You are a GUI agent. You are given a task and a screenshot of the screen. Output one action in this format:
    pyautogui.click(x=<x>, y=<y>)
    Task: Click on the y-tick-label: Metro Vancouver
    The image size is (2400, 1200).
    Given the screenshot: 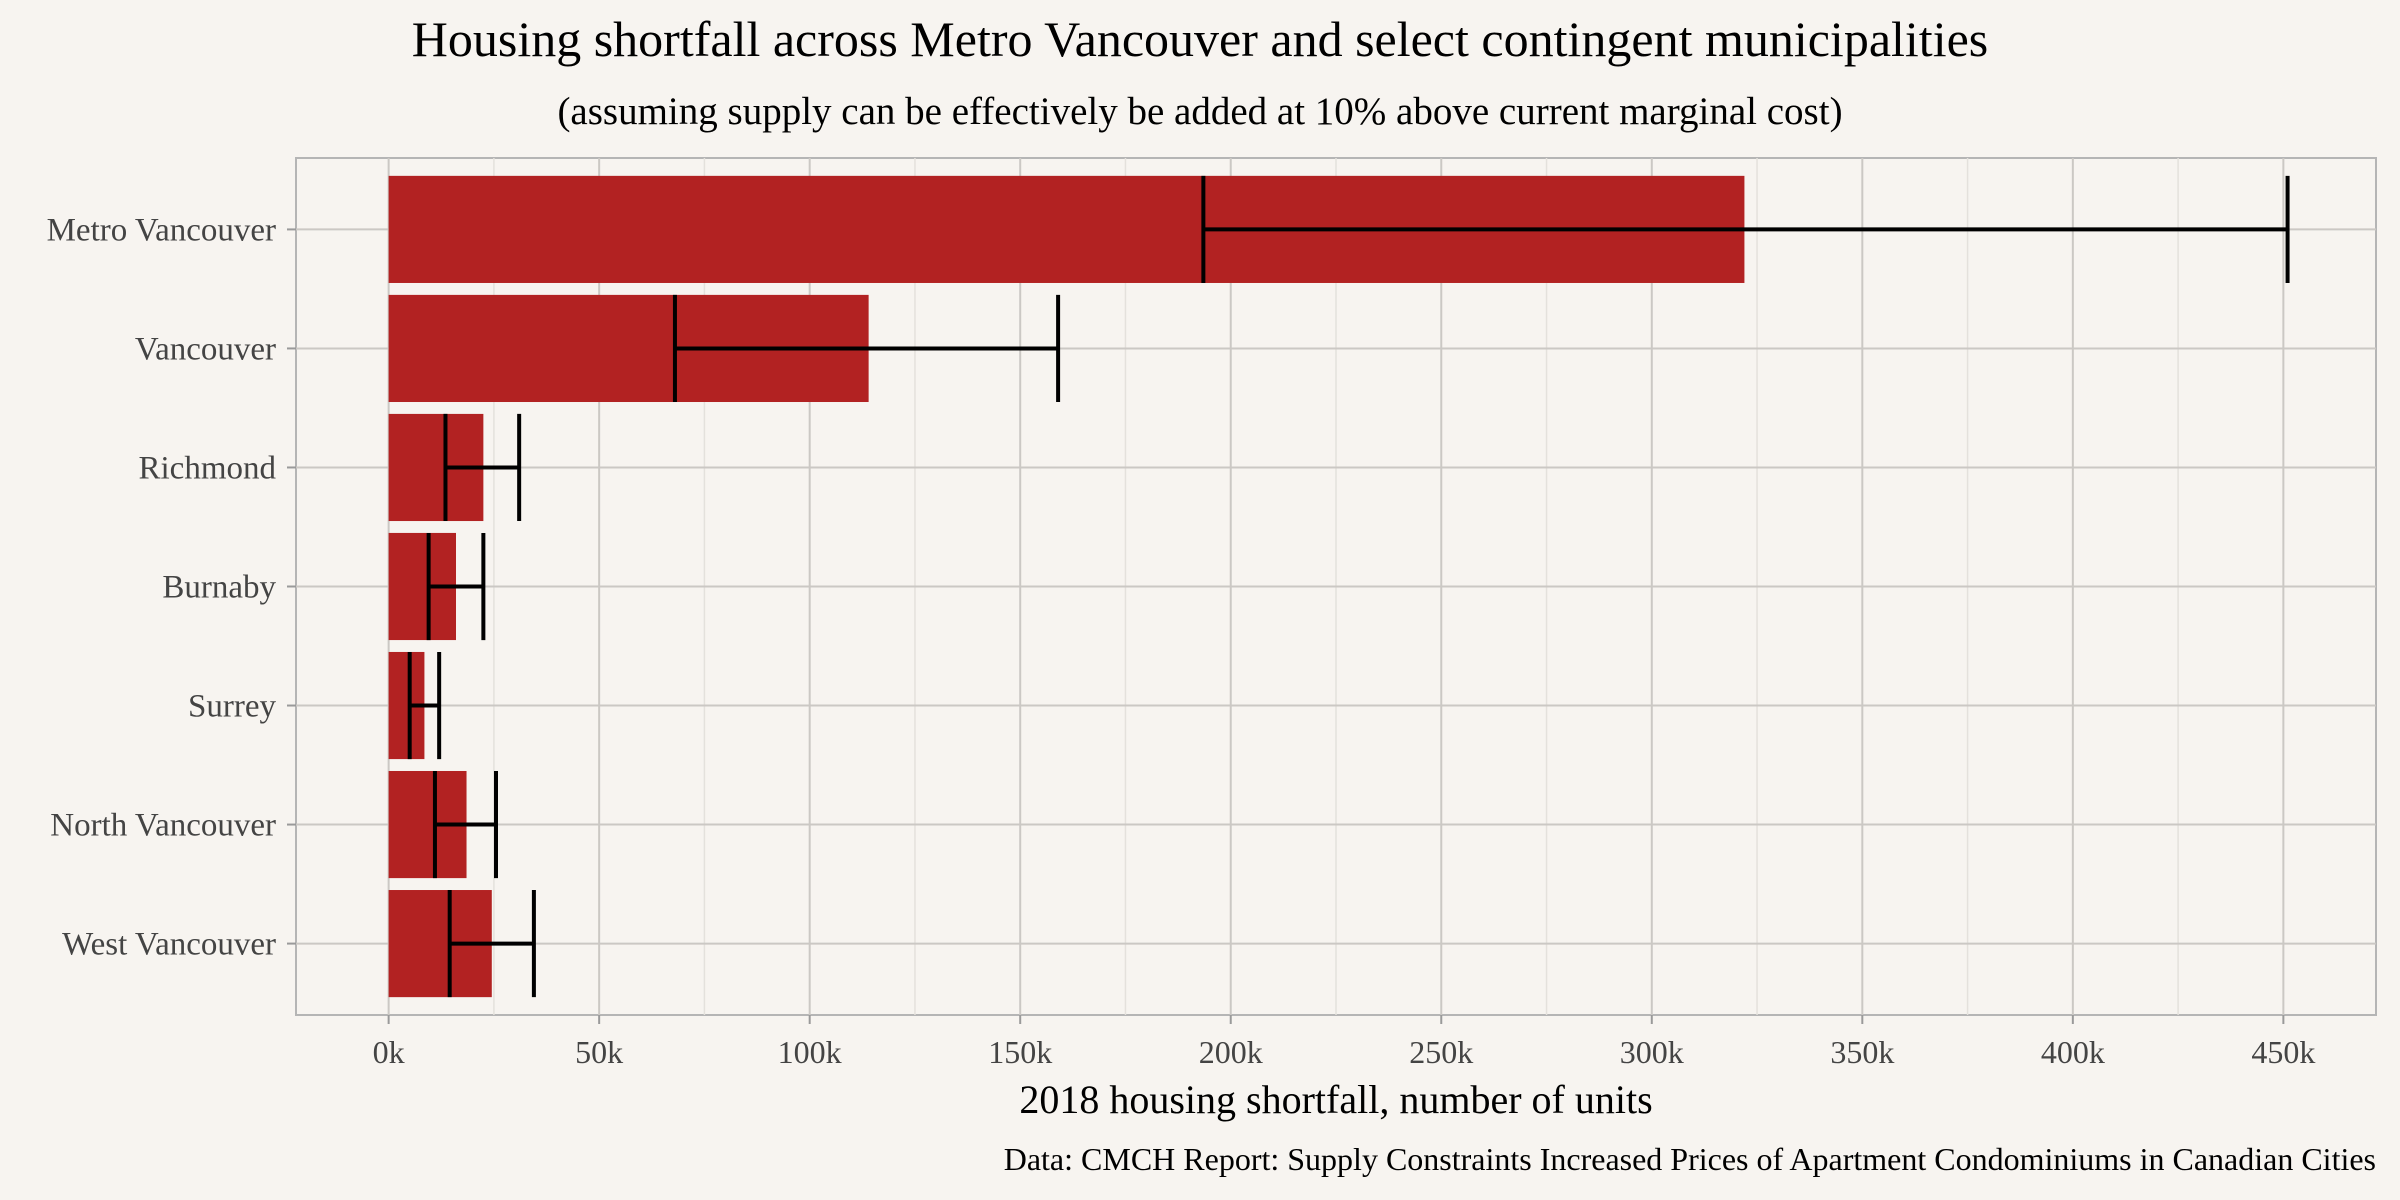 What is the action you would take?
    pyautogui.click(x=161, y=230)
    